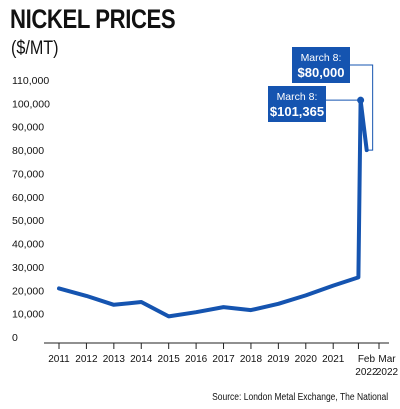 The width and height of the screenshot is (400, 409). I want to click on x-tick-label: Mar, so click(387, 359).